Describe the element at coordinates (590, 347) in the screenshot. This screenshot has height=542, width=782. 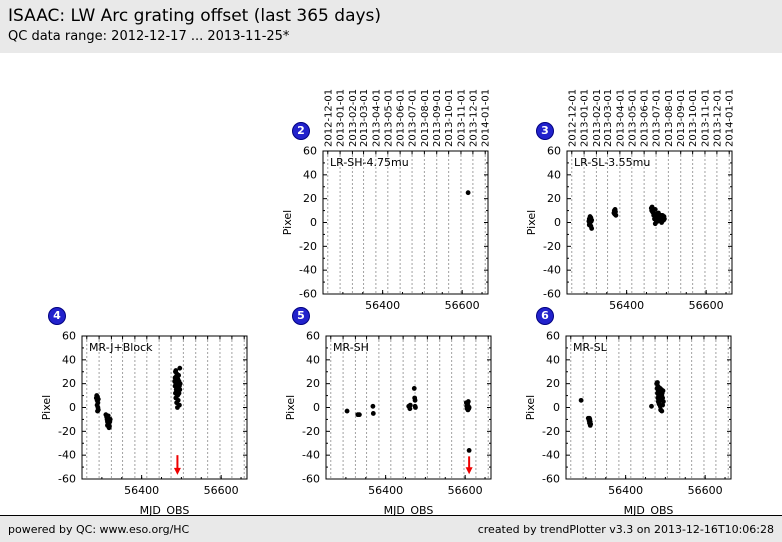
I see `plot-setting-label: MR-SL` at that location.